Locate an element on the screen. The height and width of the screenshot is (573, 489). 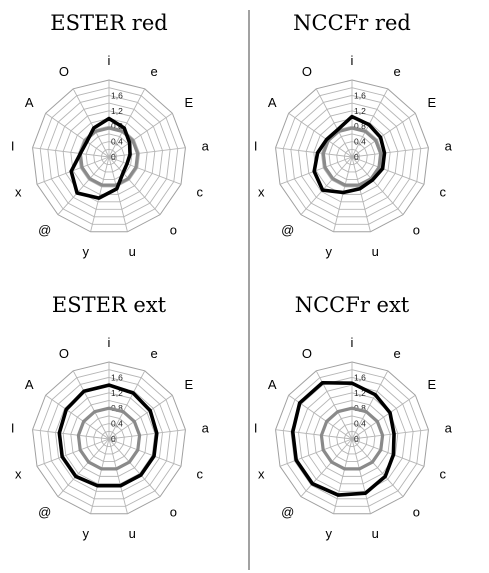
panel-title: NCCFr red is located at coordinates (352, 23).